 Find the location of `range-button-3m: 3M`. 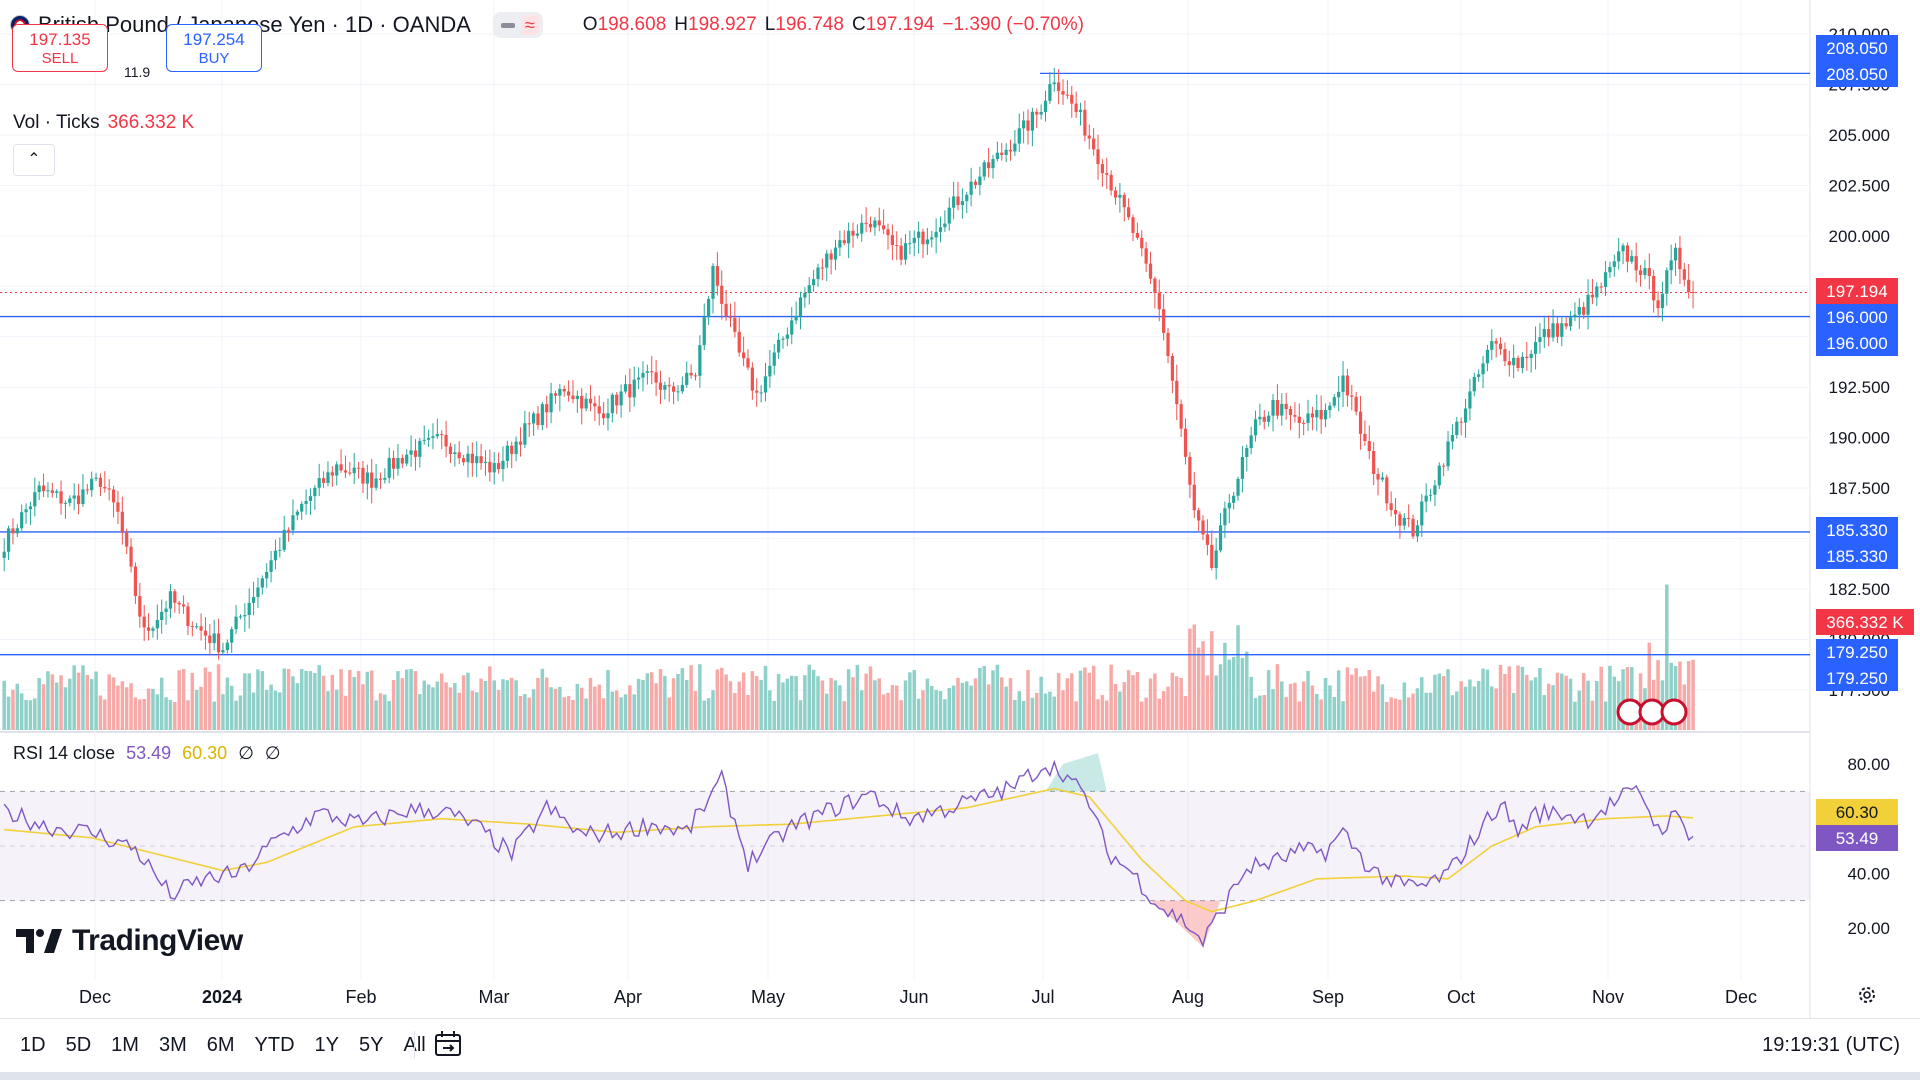

range-button-3m: 3M is located at coordinates (172, 1045).